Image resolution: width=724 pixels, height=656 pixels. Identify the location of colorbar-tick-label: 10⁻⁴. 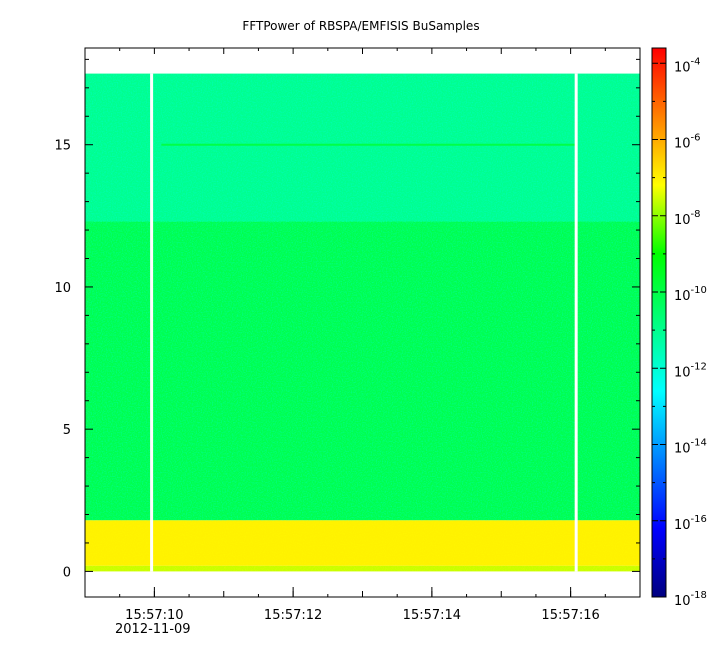
(687, 65).